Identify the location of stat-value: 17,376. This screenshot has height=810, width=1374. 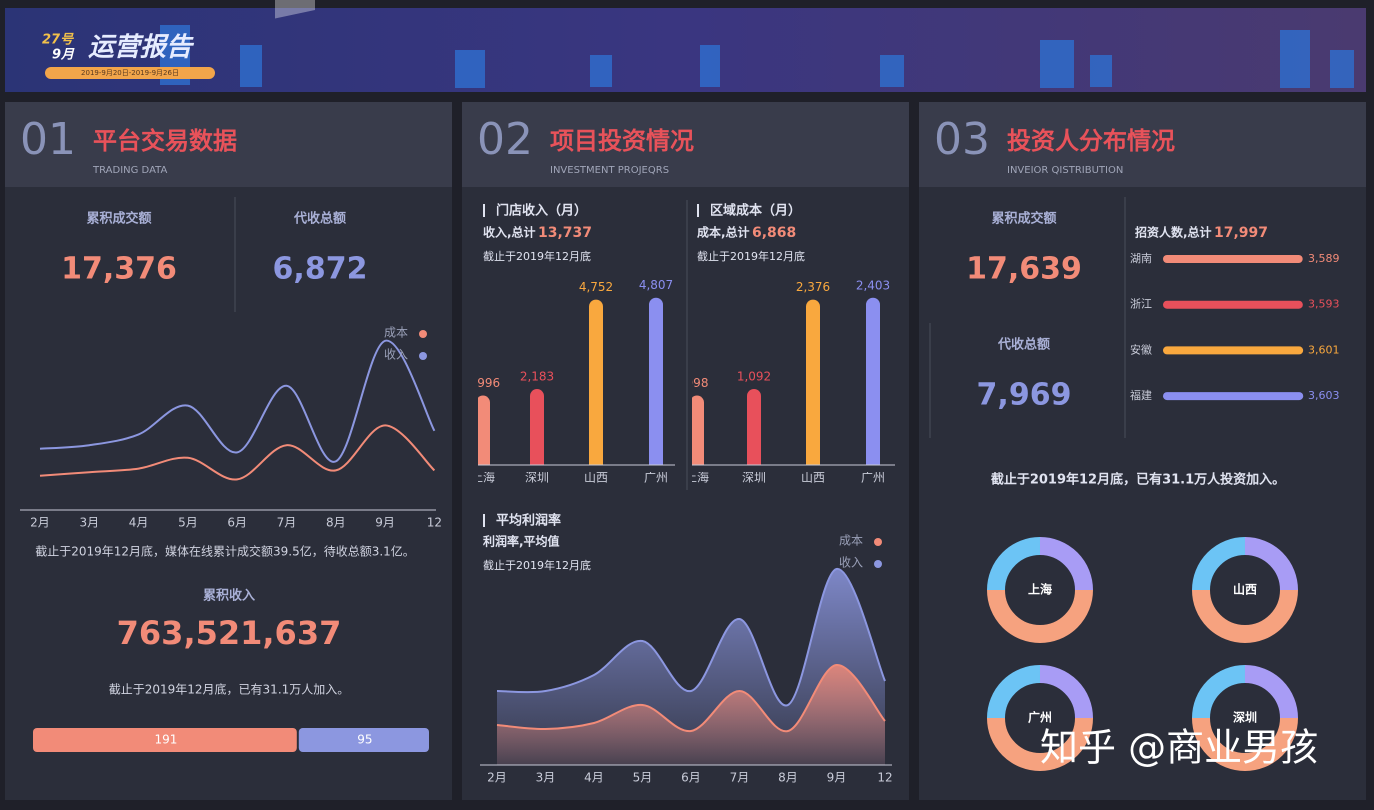
(119, 269).